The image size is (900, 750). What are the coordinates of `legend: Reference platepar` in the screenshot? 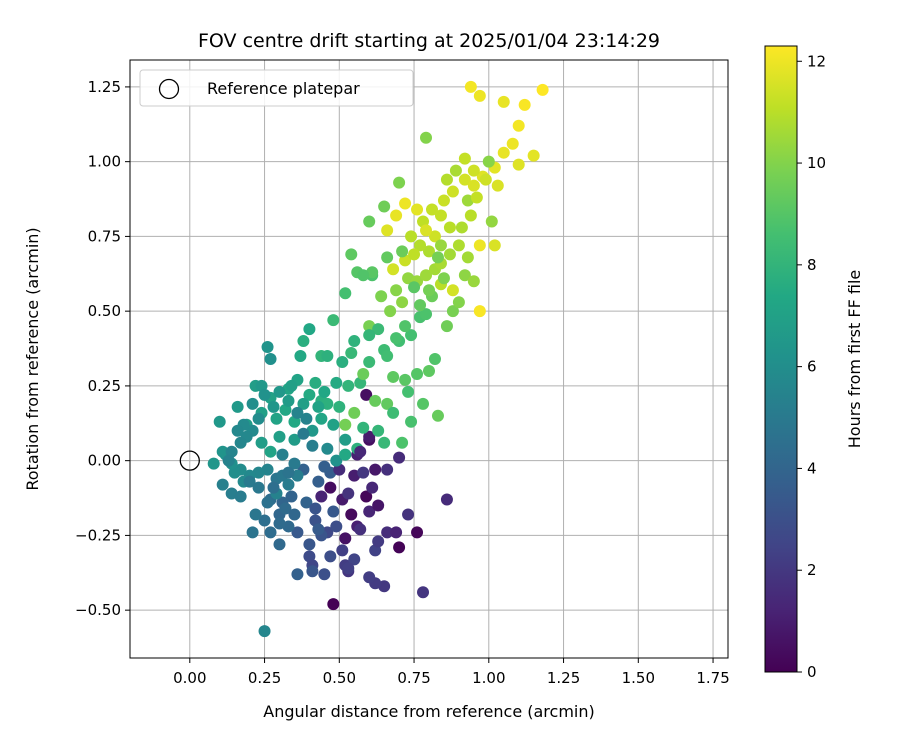 It's located at (276, 88).